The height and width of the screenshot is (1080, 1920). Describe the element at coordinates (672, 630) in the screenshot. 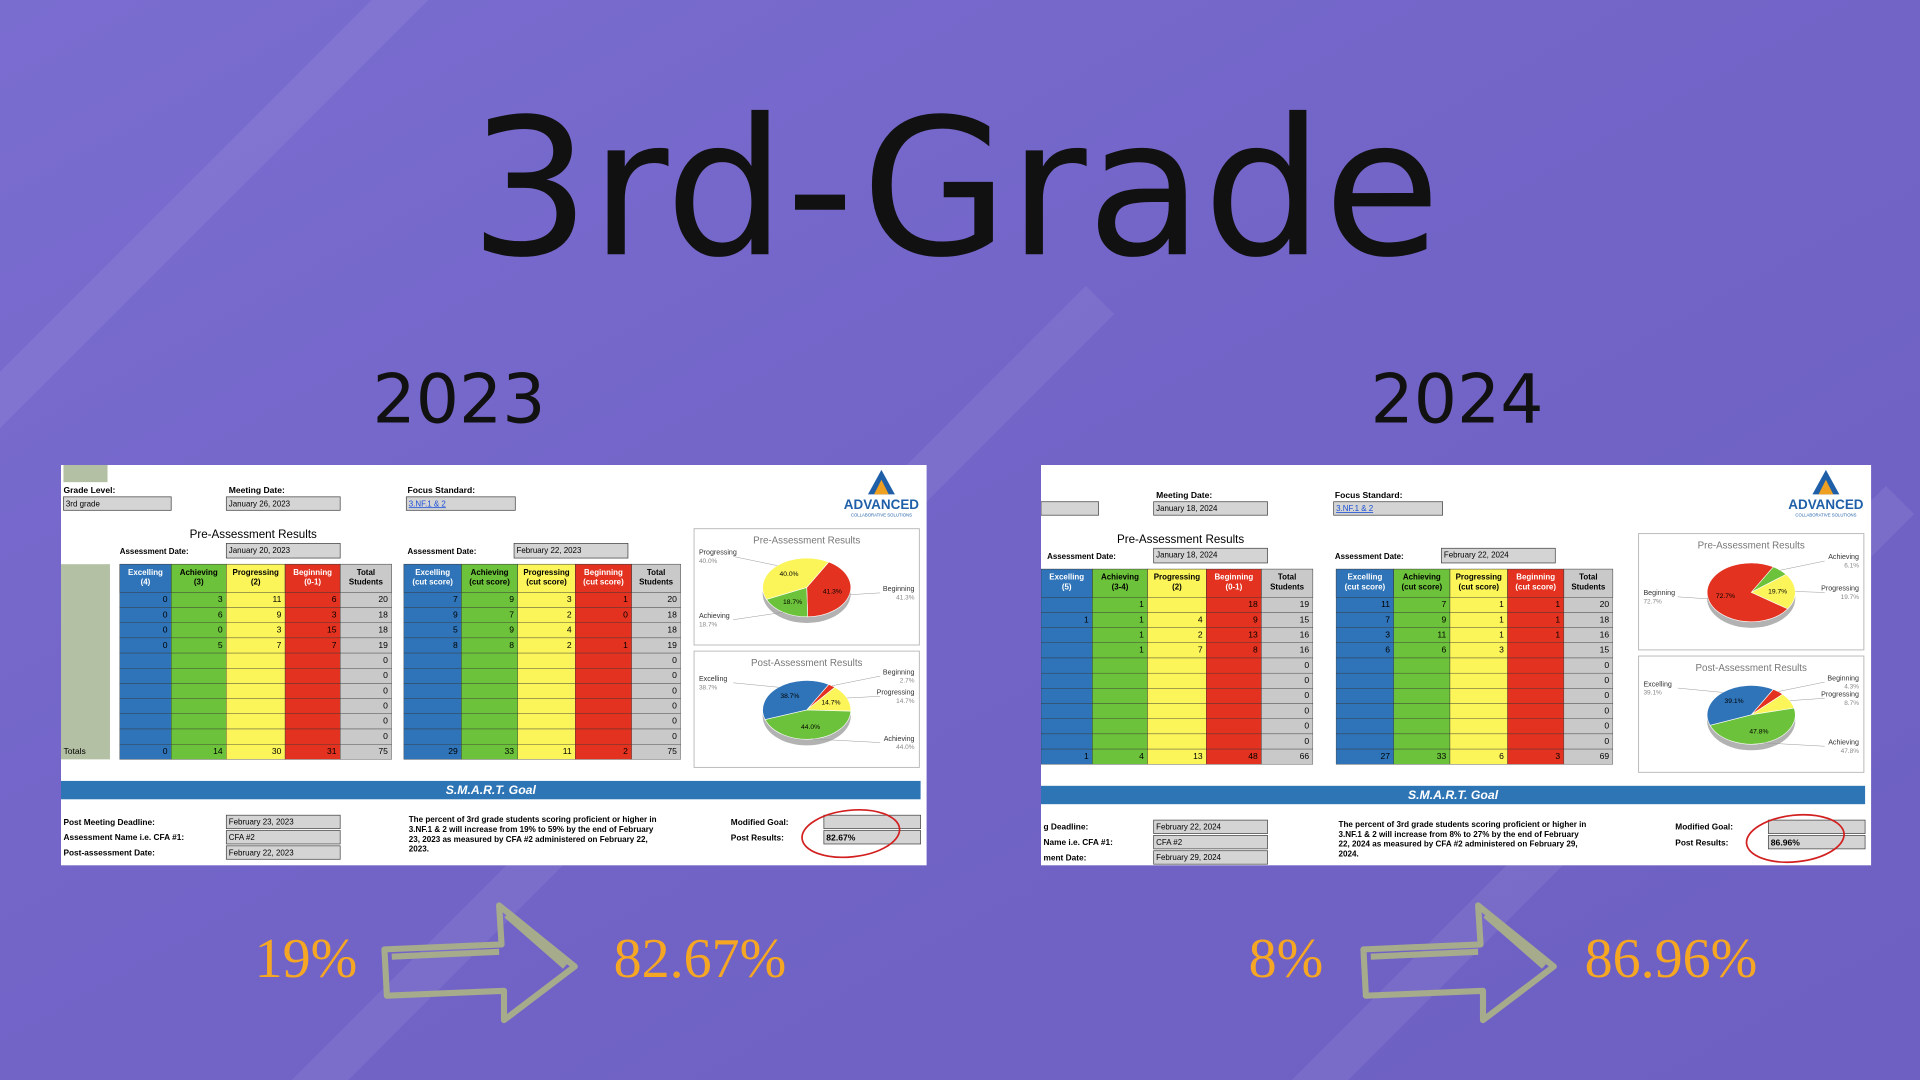

I see `cell-value: 18` at that location.